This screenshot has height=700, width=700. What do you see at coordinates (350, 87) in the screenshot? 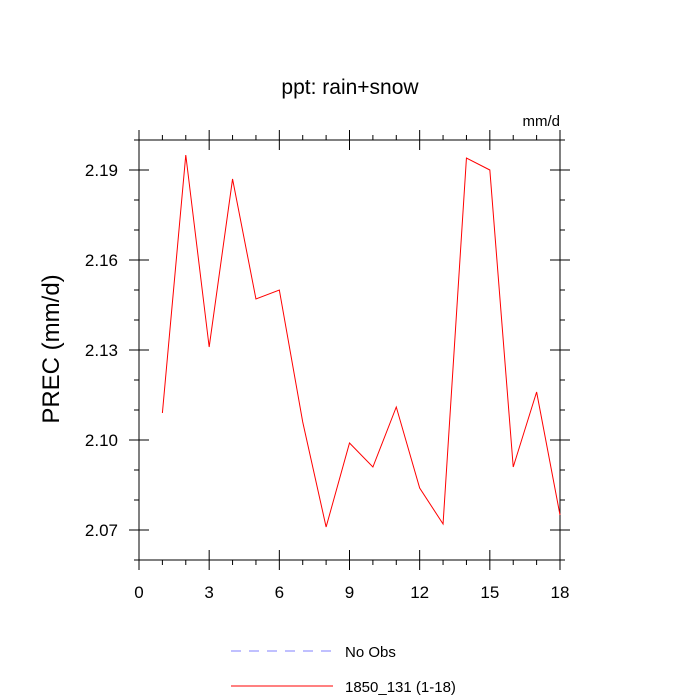
I see `chart-title: ppt: rain+snow` at bounding box center [350, 87].